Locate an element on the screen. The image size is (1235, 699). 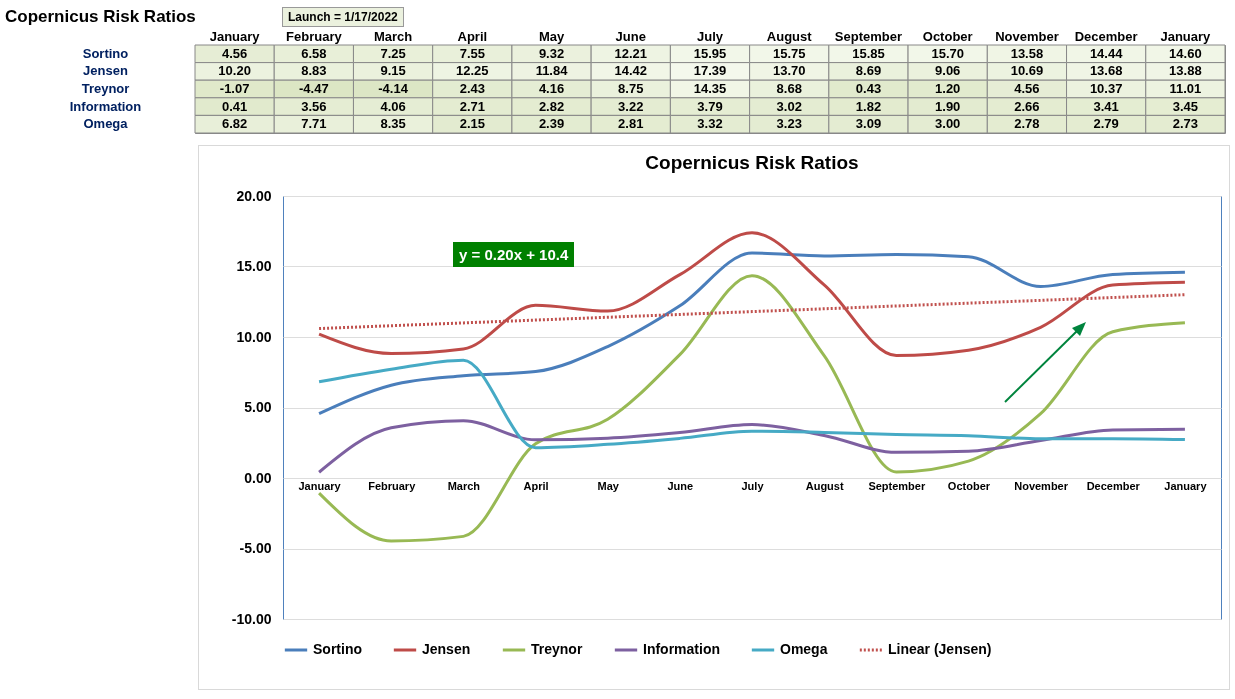
y-tick-label: 10.00 is located at coordinates (254, 336).